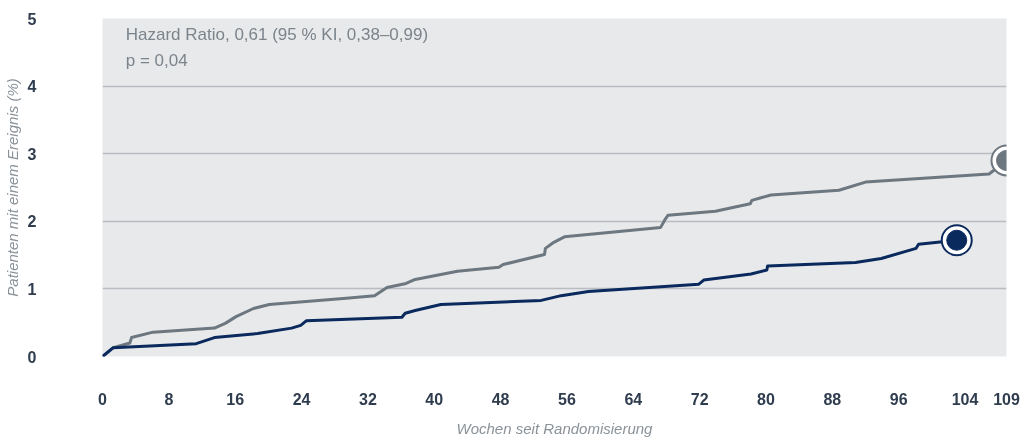 The image size is (1024, 446). Describe the element at coordinates (832, 399) in the screenshot. I see `x-tick-label: 88` at that location.